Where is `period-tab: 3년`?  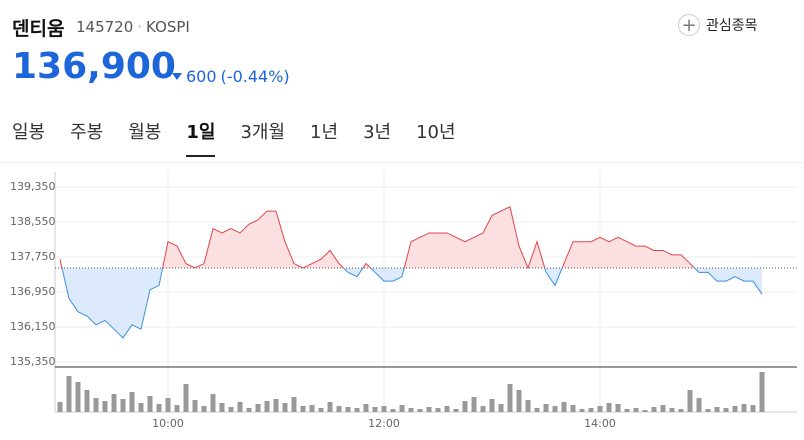
period-tab: 3년 is located at coordinates (377, 132).